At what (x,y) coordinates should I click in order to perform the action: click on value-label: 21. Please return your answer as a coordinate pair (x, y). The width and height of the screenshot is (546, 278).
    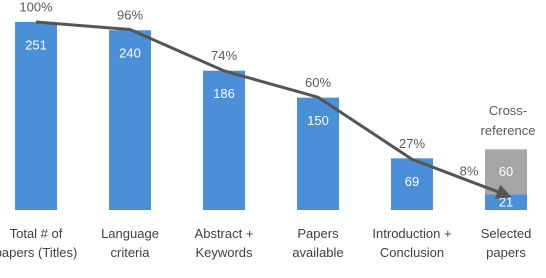
    Looking at the image, I should click on (506, 202).